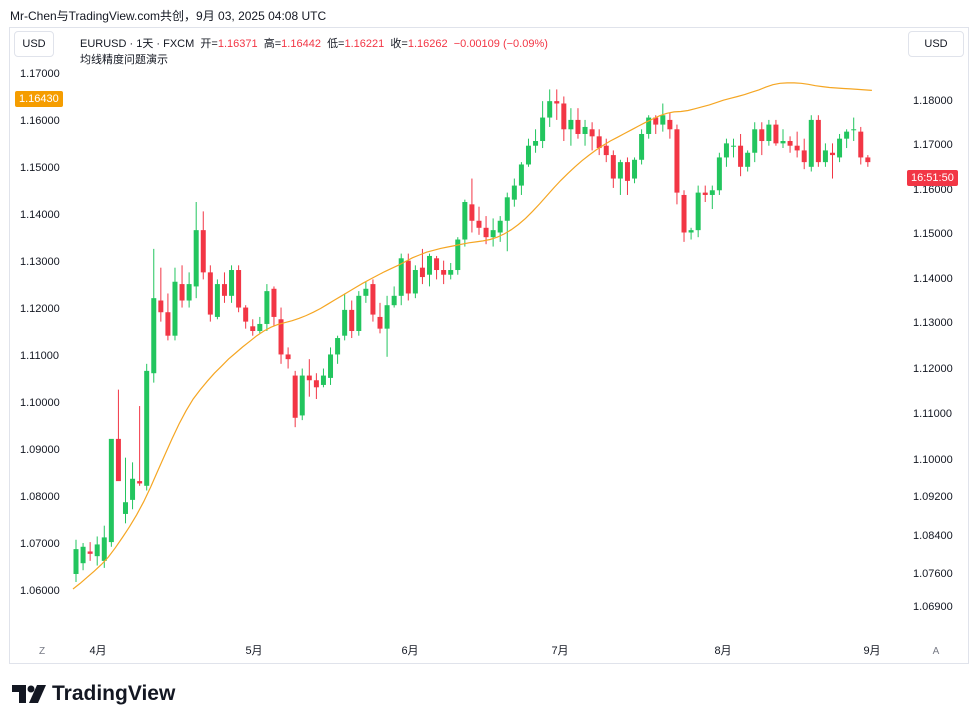  I want to click on right-axis-tick: 1.07600, so click(933, 574).